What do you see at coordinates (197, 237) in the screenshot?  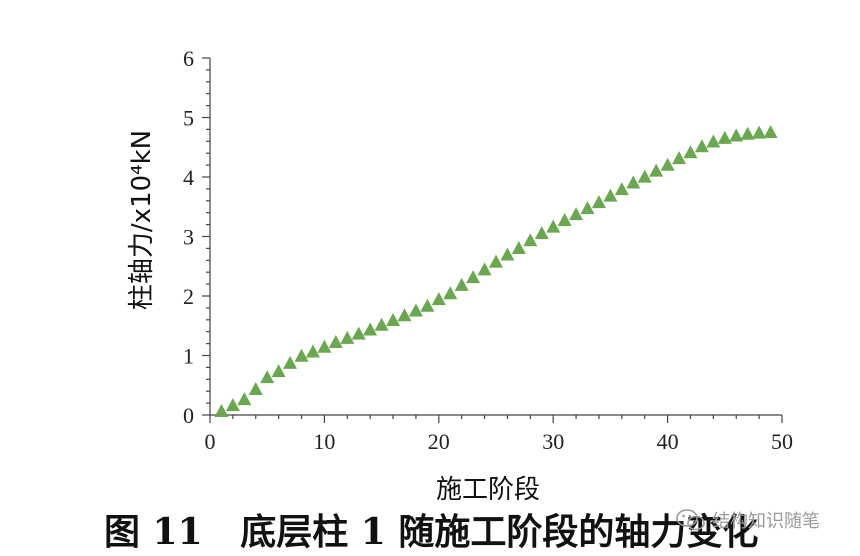 I see `y-axis: 0 1 2 3 4 5 6` at bounding box center [197, 237].